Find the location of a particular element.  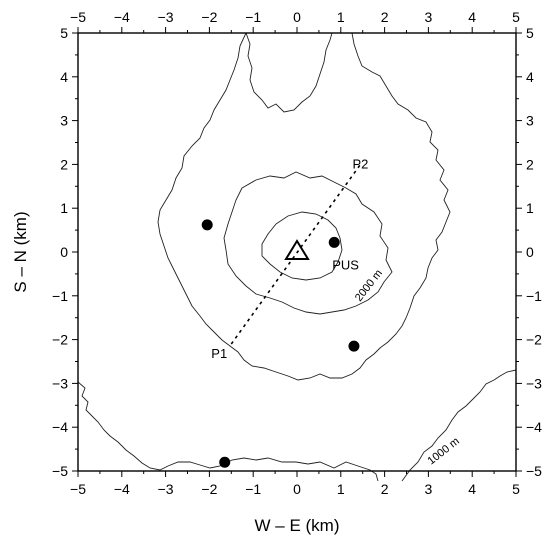

contour-label-2000m: 2000 m is located at coordinates (369, 286).